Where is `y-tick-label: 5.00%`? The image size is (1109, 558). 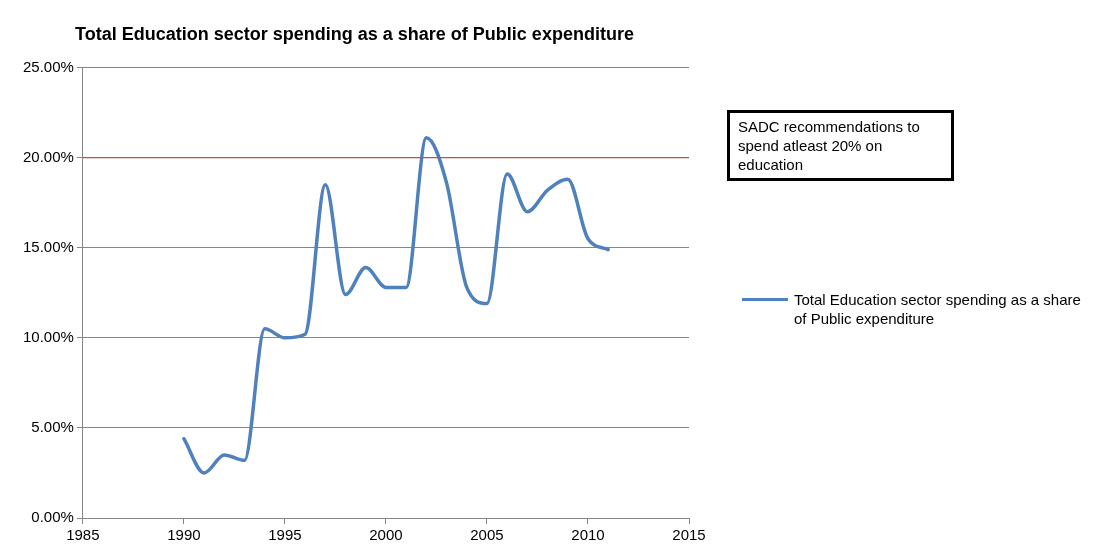 y-tick-label: 5.00% is located at coordinates (52, 427).